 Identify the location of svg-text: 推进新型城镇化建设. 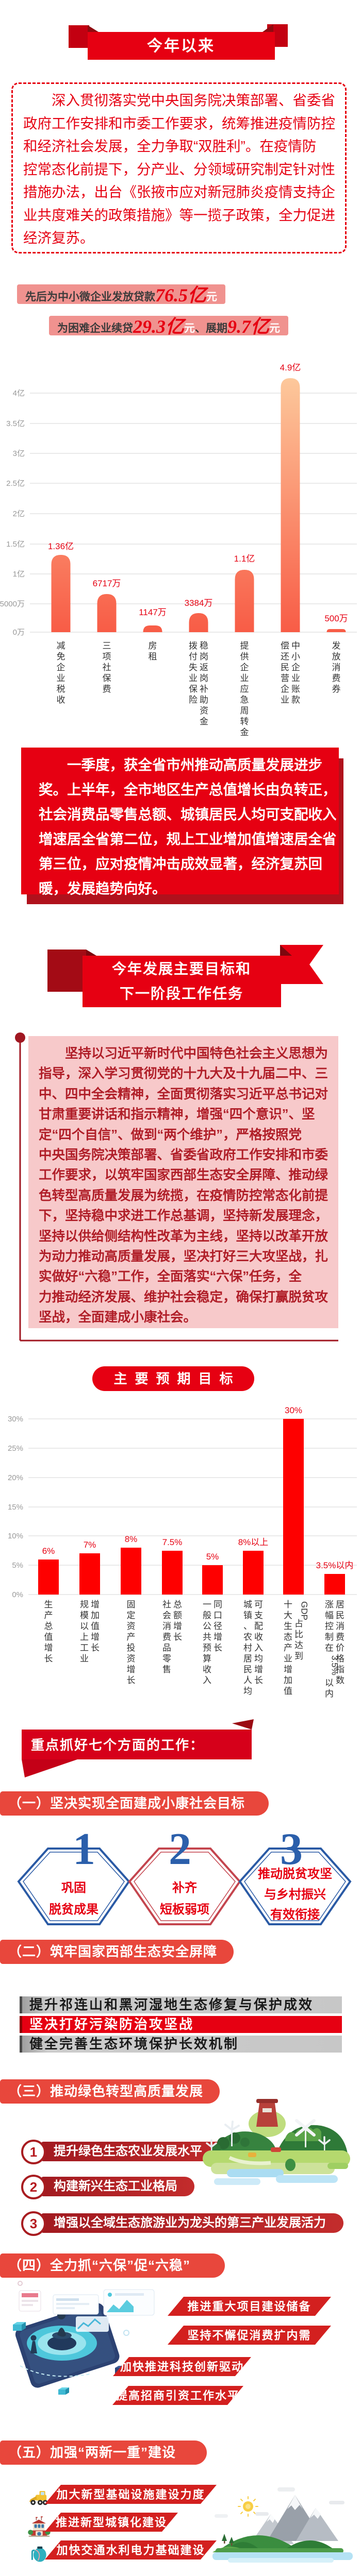
(111, 2522).